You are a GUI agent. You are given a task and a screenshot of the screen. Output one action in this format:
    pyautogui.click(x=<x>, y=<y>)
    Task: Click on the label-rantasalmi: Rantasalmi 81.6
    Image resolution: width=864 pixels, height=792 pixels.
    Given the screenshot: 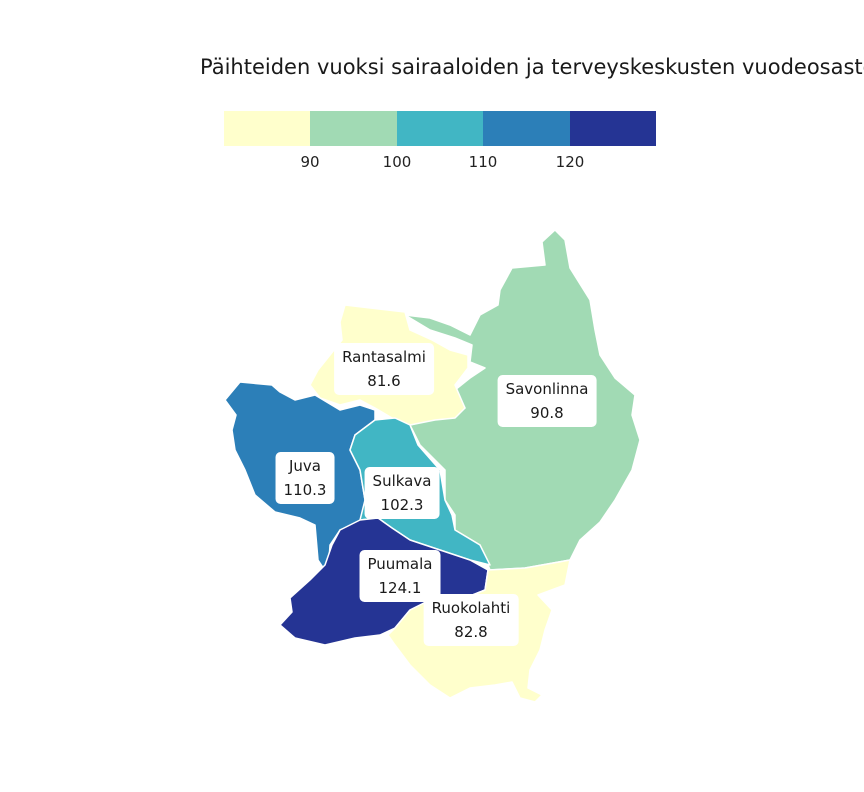 What is the action you would take?
    pyautogui.click(x=384, y=369)
    